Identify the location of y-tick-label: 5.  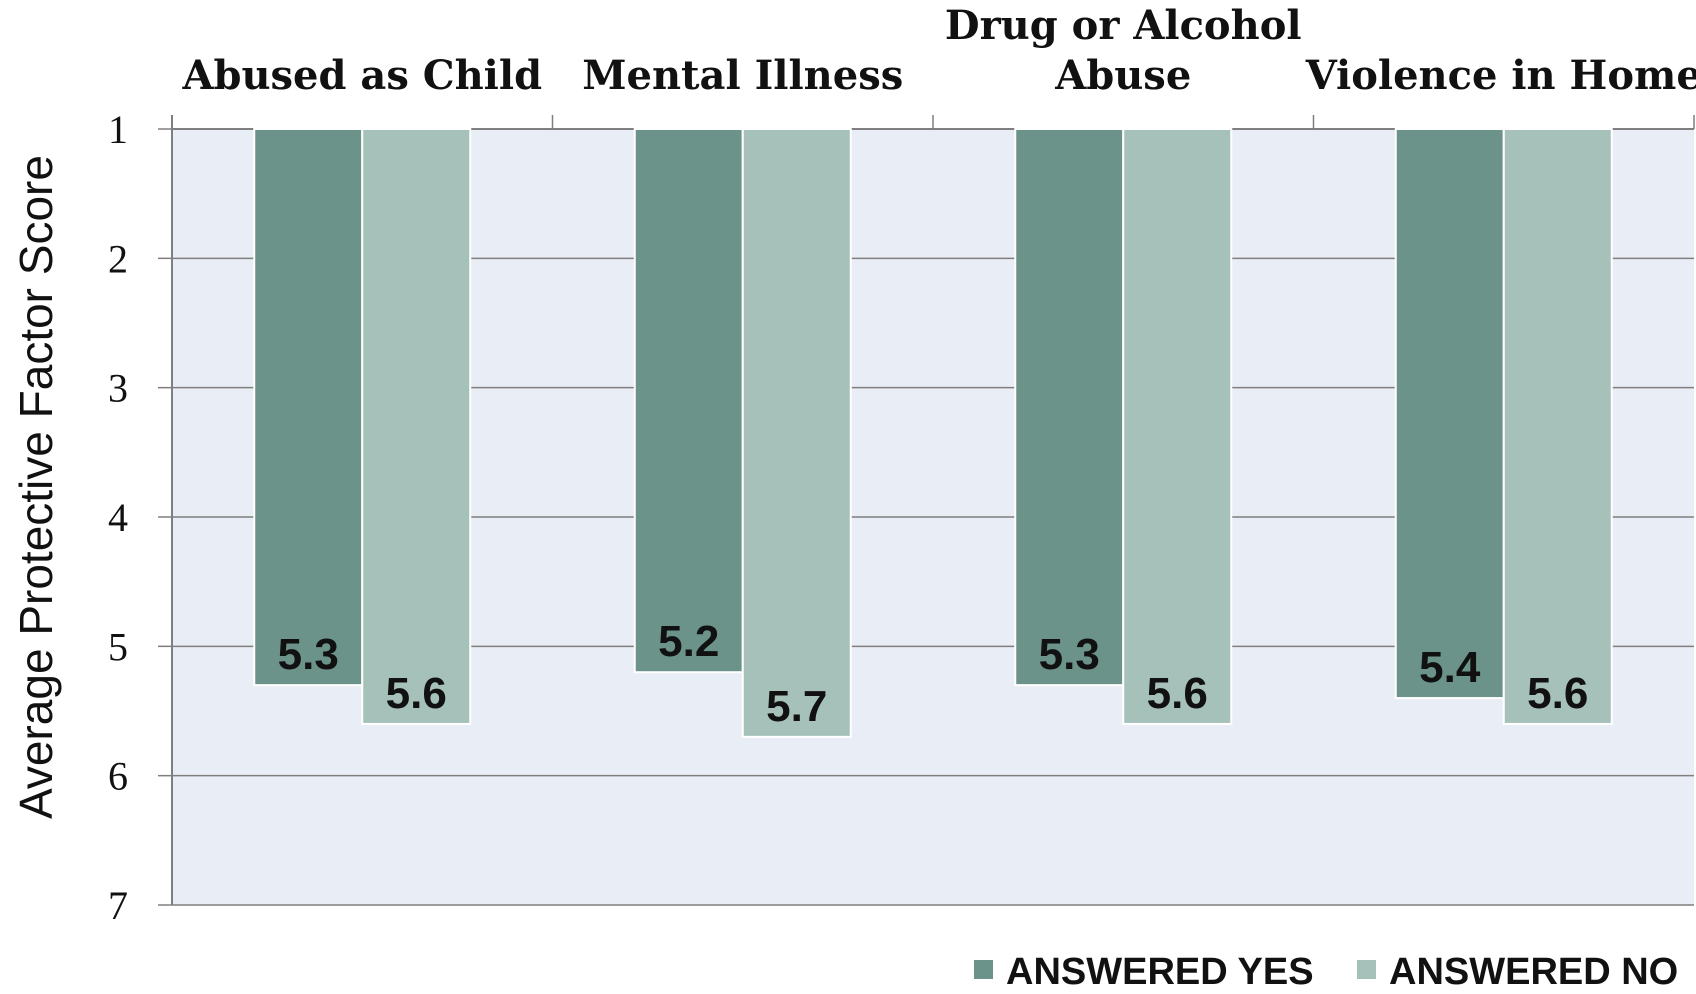
(118, 646).